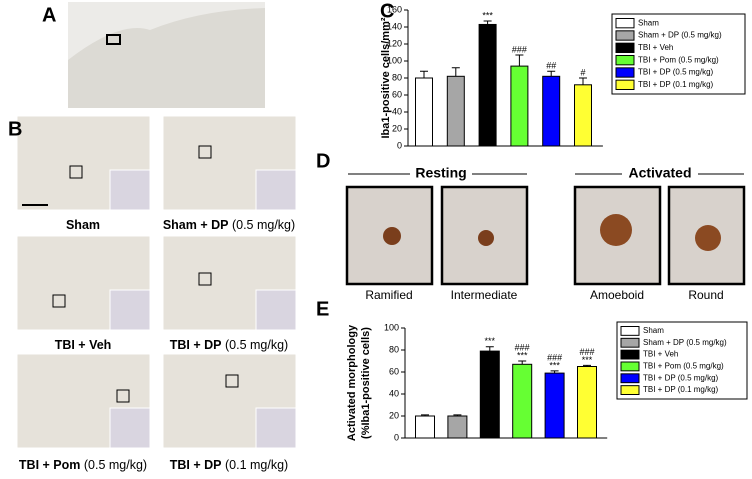 The height and width of the screenshot is (479, 752). Describe the element at coordinates (655, 47) in the screenshot. I see `legend-label: TBI + Veh` at that location.